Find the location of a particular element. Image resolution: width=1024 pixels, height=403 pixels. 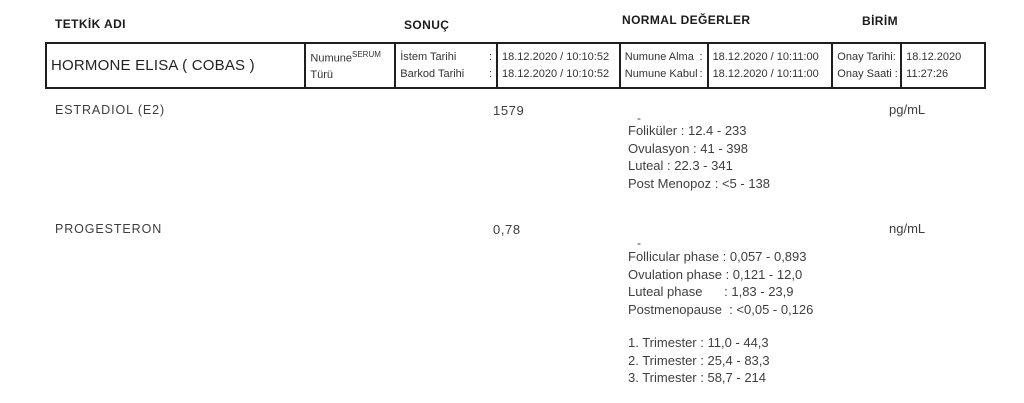

normal-range-line: Postmenopause : <0,05 - 0,126 is located at coordinates (721, 309).